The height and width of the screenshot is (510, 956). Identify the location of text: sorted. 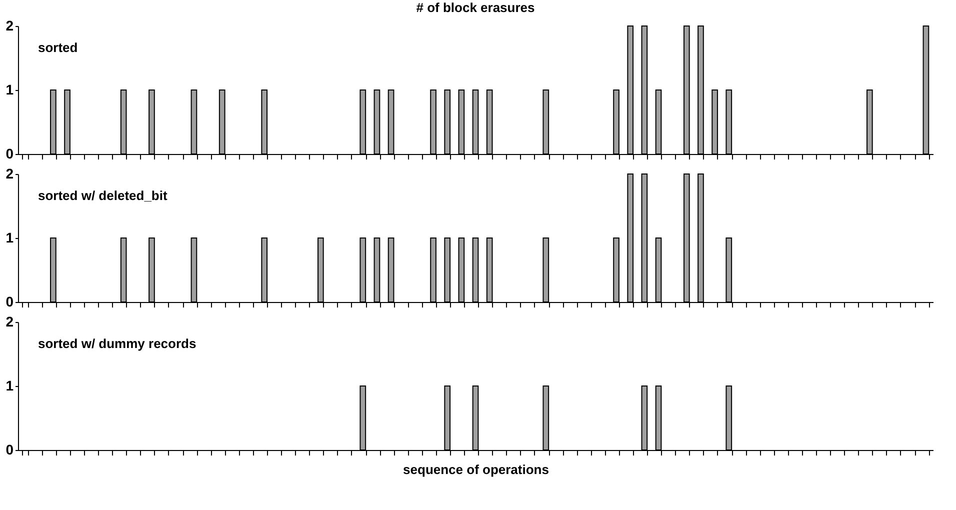
(58, 47).